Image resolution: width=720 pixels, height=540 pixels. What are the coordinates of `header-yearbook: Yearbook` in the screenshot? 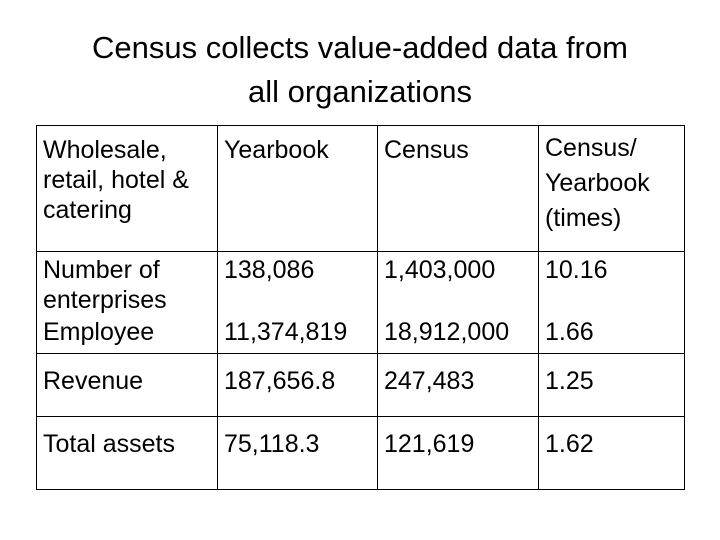 It's located at (297, 188).